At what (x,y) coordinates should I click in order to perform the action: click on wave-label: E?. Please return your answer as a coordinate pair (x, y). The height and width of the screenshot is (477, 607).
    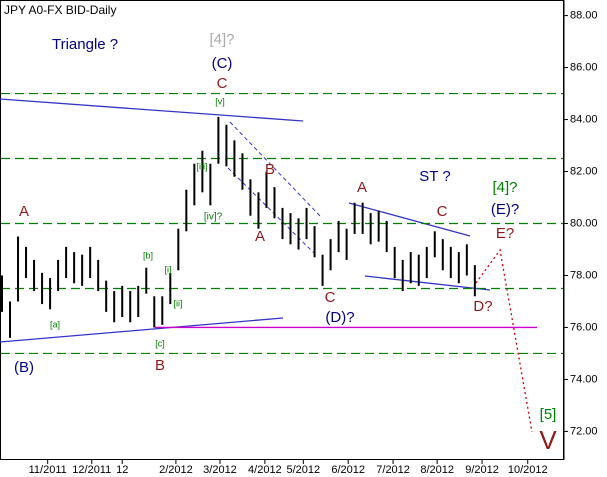
    Looking at the image, I should click on (505, 233).